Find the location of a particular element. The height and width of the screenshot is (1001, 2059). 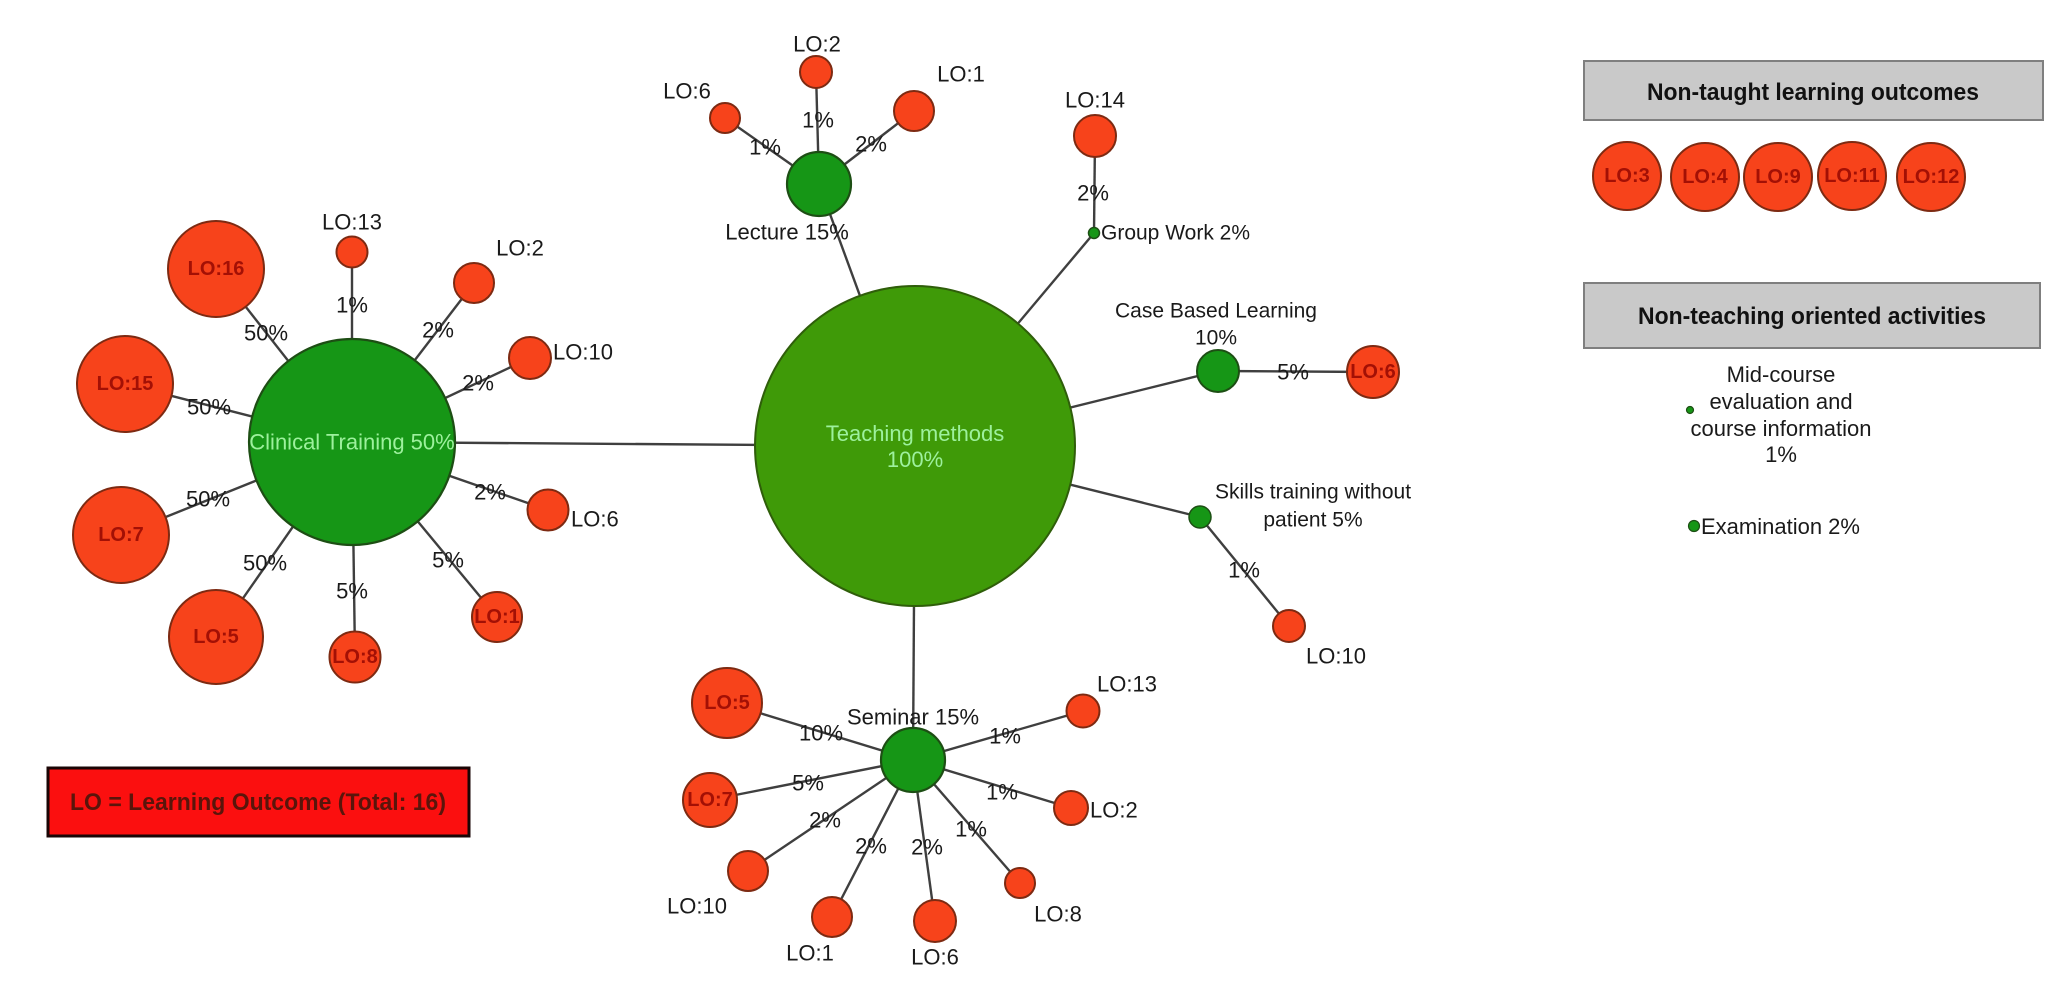

svg-text: course information is located at coordinates (1781, 428).